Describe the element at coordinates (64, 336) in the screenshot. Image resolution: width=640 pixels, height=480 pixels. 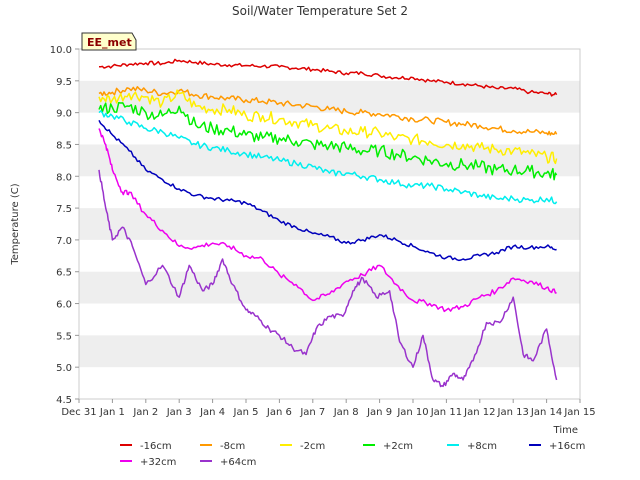
I see `y-tick-label: 5.5` at that location.